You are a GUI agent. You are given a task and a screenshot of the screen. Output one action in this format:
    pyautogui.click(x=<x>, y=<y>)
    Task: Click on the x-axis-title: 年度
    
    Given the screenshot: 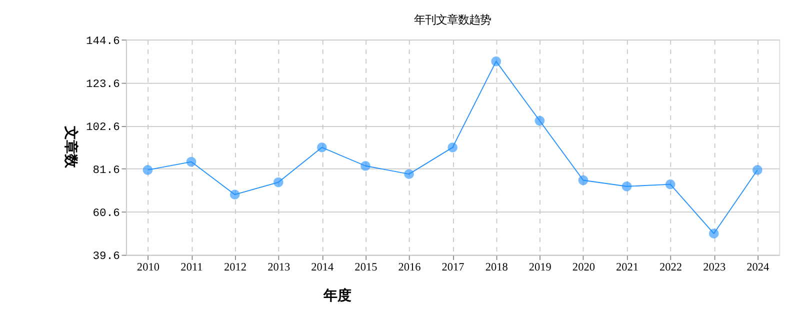 What is the action you would take?
    pyautogui.click(x=337, y=295)
    